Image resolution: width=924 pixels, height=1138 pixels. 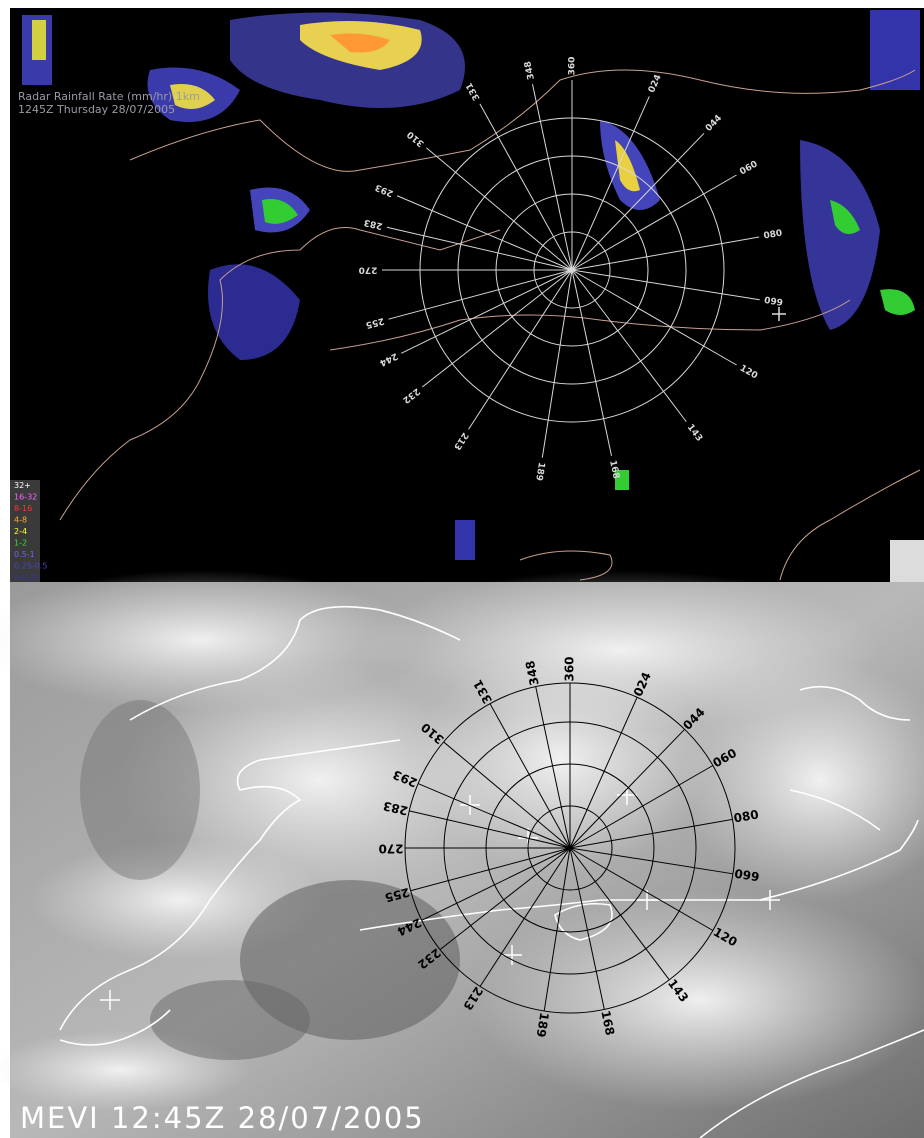 What do you see at coordinates (96, 109) in the screenshot?
I see `radar-timestamp: 1245Z Thursday 28/07/2005` at bounding box center [96, 109].